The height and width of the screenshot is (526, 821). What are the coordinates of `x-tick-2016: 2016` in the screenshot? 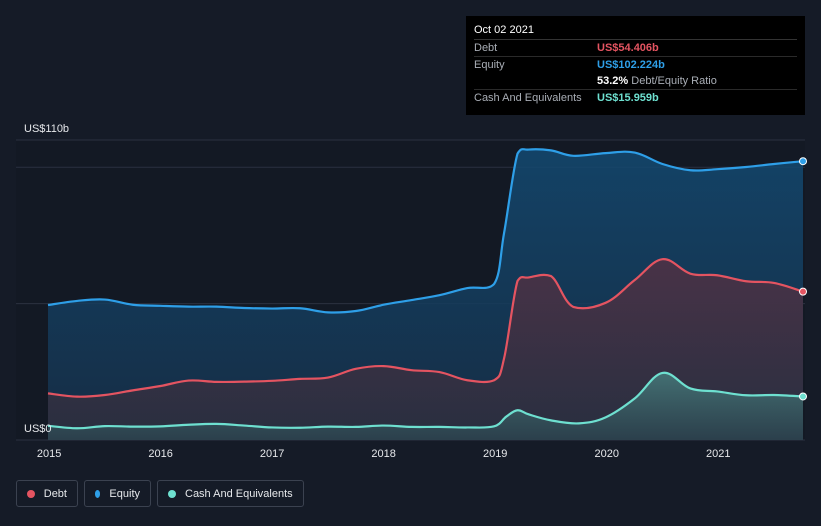 It's located at (160, 454).